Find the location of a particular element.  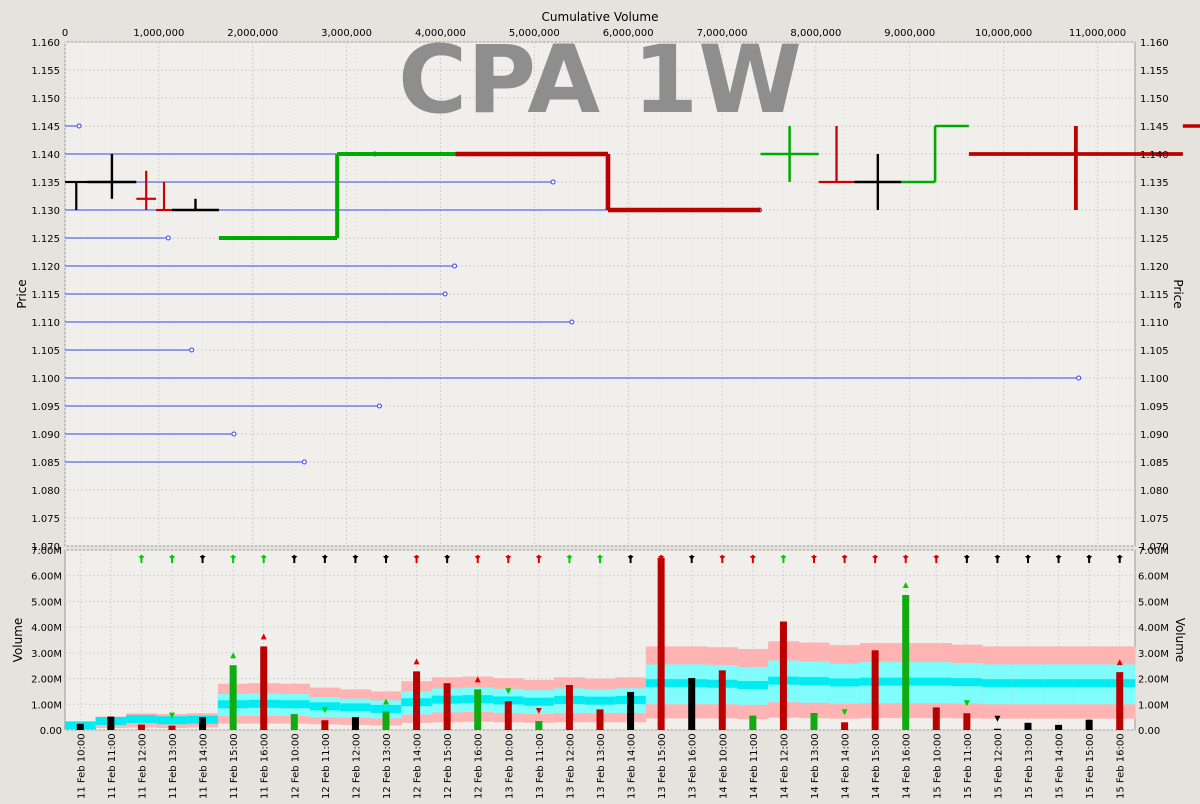

price-tick-label-left: 1.100 is located at coordinates (45, 379).